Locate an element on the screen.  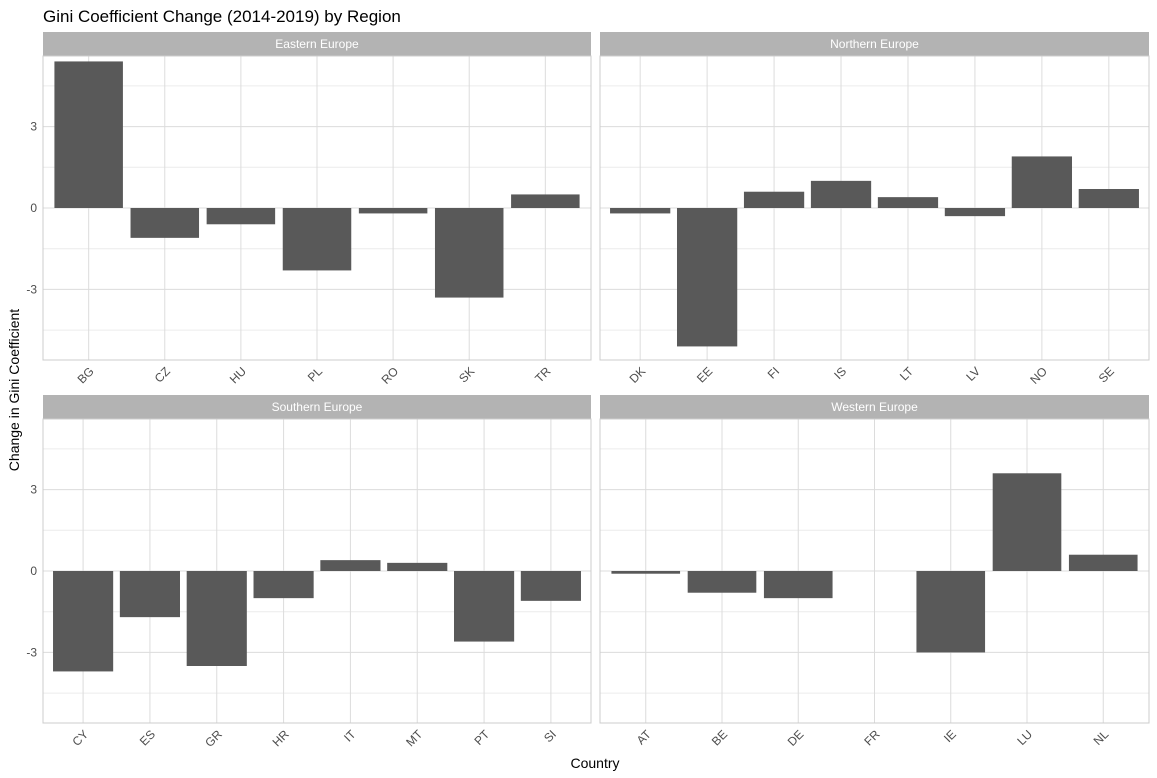
bar-gr is located at coordinates (216, 618).